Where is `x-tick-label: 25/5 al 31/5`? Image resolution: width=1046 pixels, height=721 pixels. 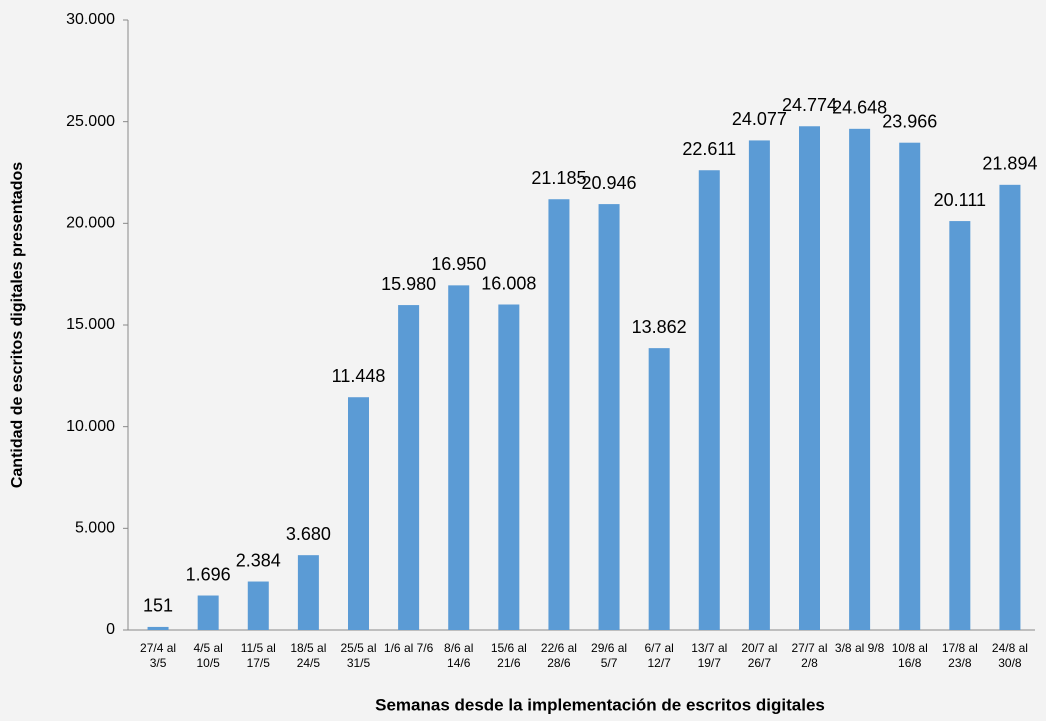 x-tick-label: 25/5 al 31/5 is located at coordinates (358, 655).